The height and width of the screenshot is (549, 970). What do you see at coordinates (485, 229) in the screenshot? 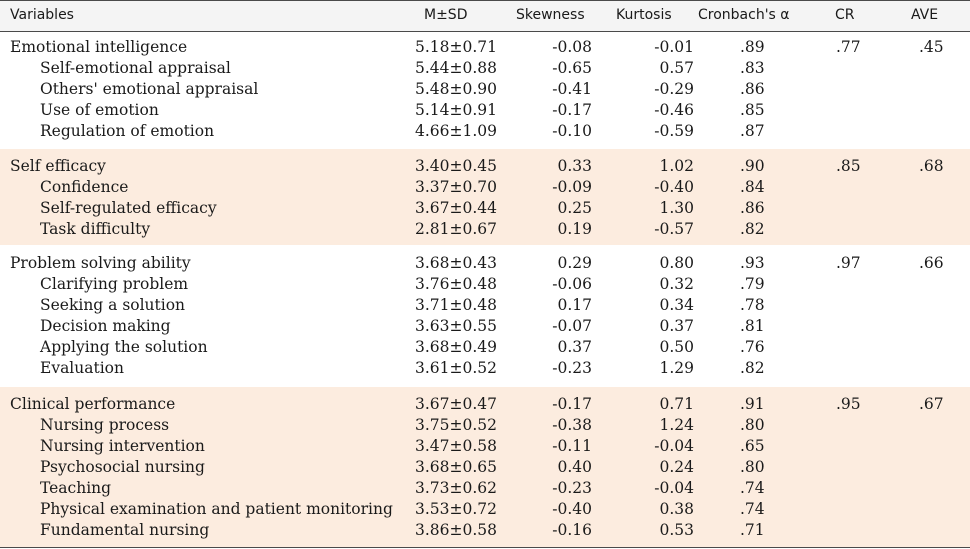
I see `table-row: Task difficulty 2.81±0.67 0.19 -0.57 .82` at bounding box center [485, 229].